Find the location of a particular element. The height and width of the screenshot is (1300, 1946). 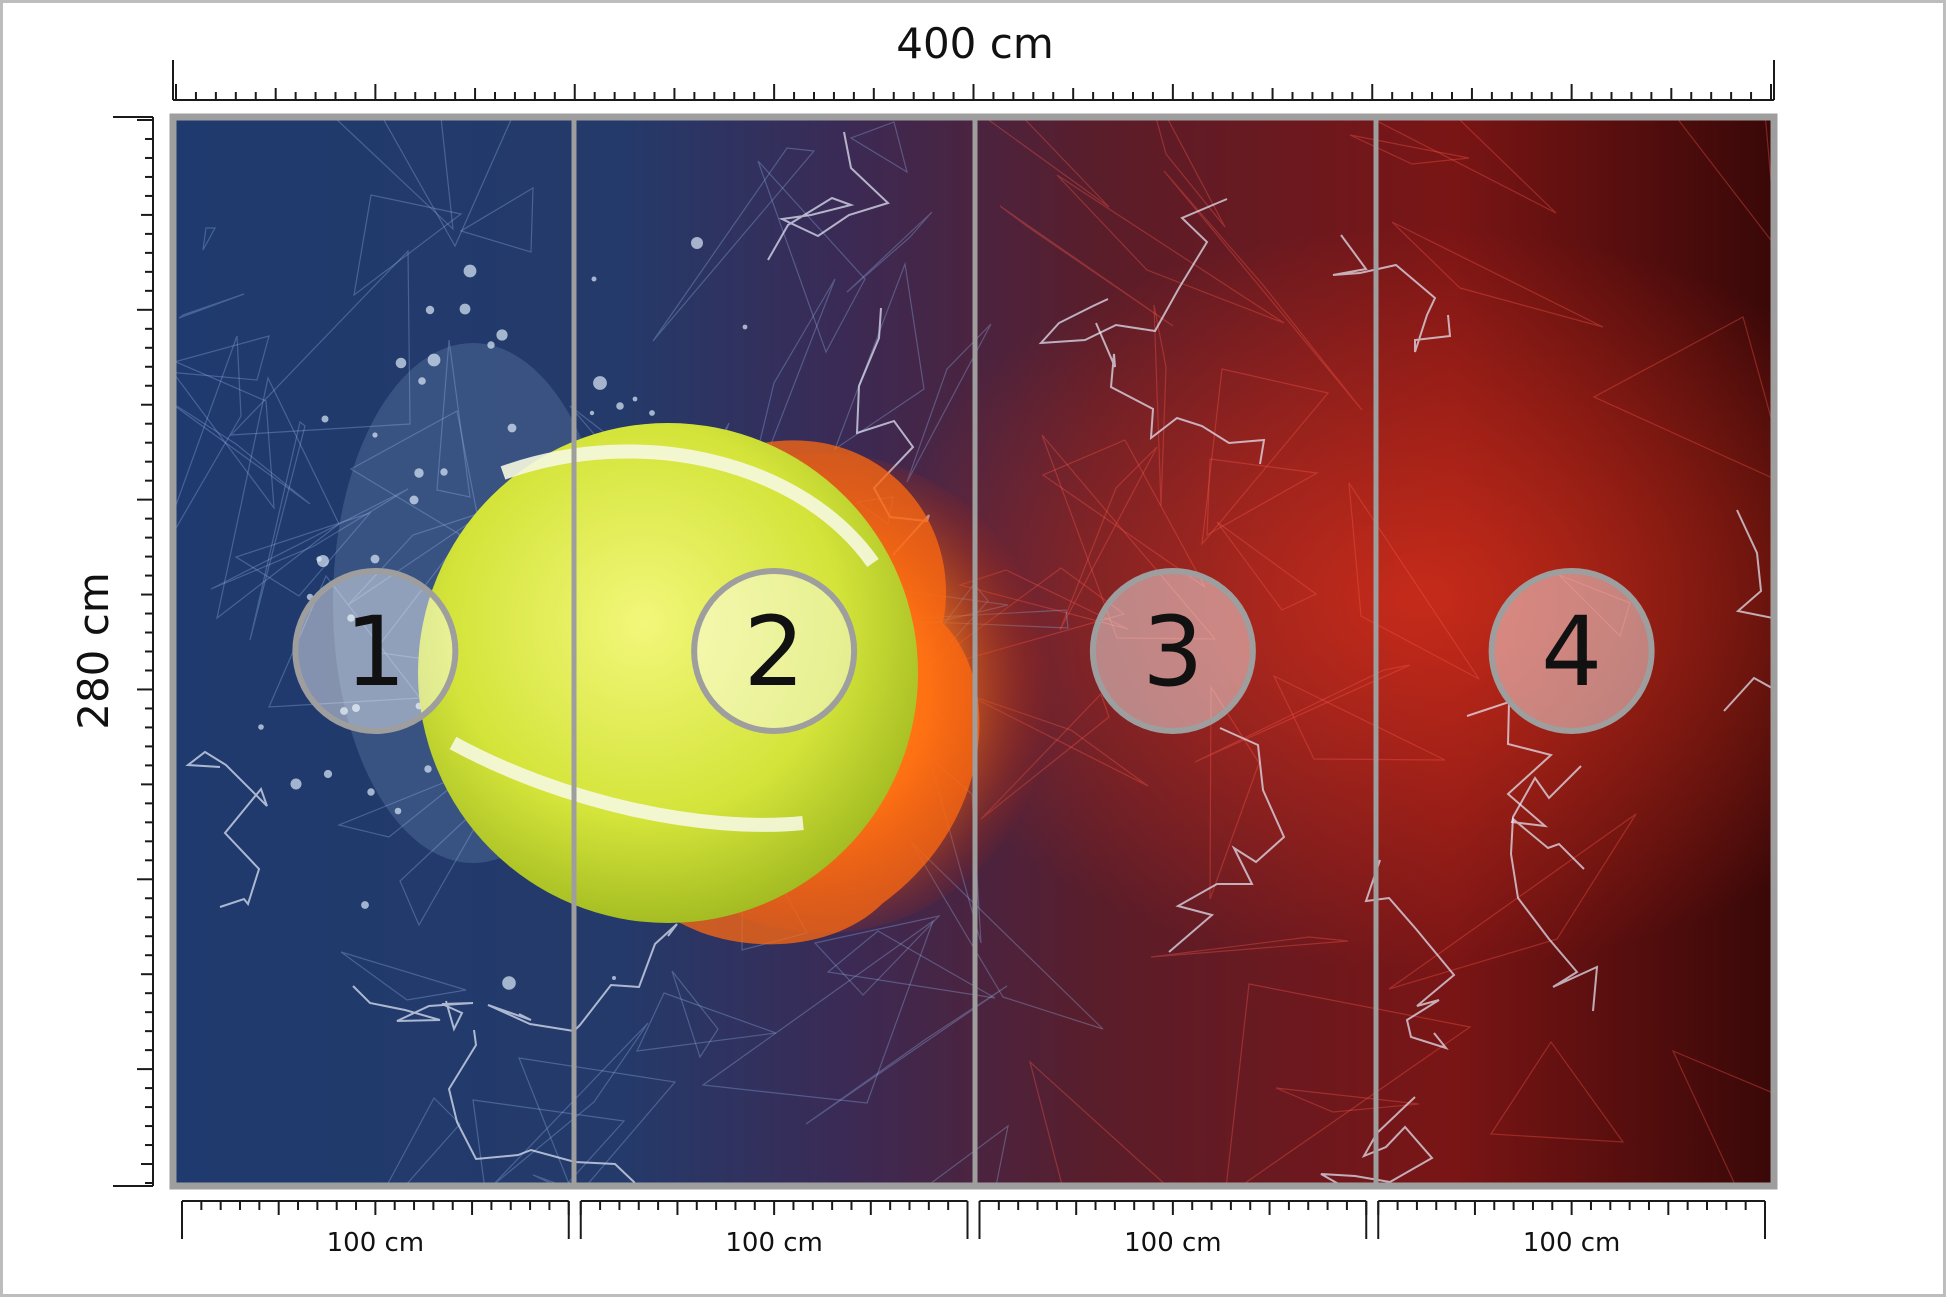

panel-2-number: 2 is located at coordinates (774, 652).